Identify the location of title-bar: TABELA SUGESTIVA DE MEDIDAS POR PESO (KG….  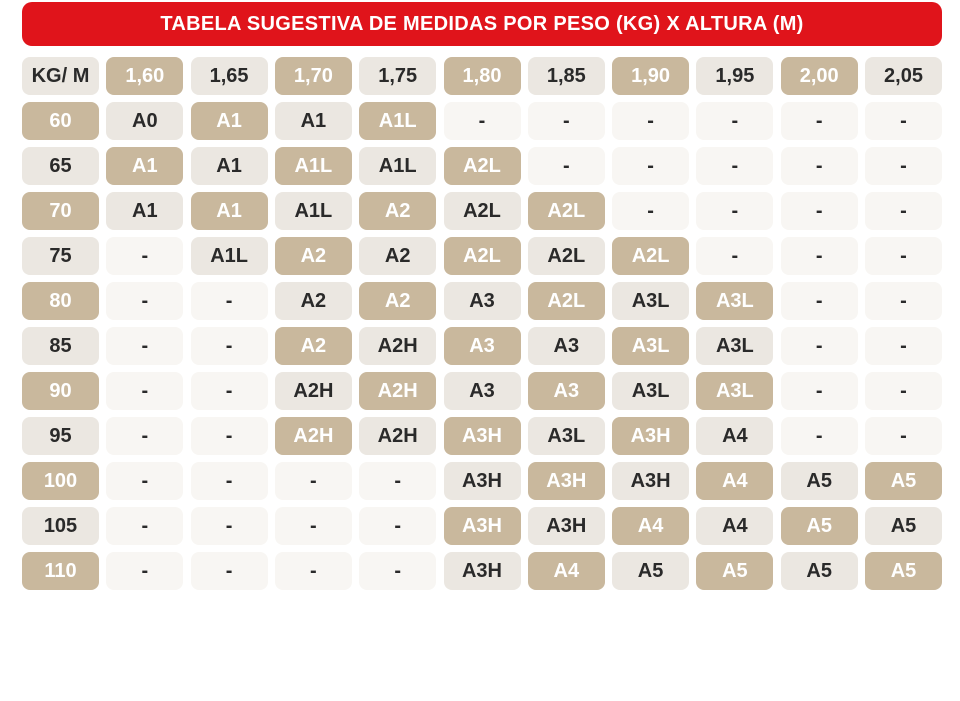
(482, 24).